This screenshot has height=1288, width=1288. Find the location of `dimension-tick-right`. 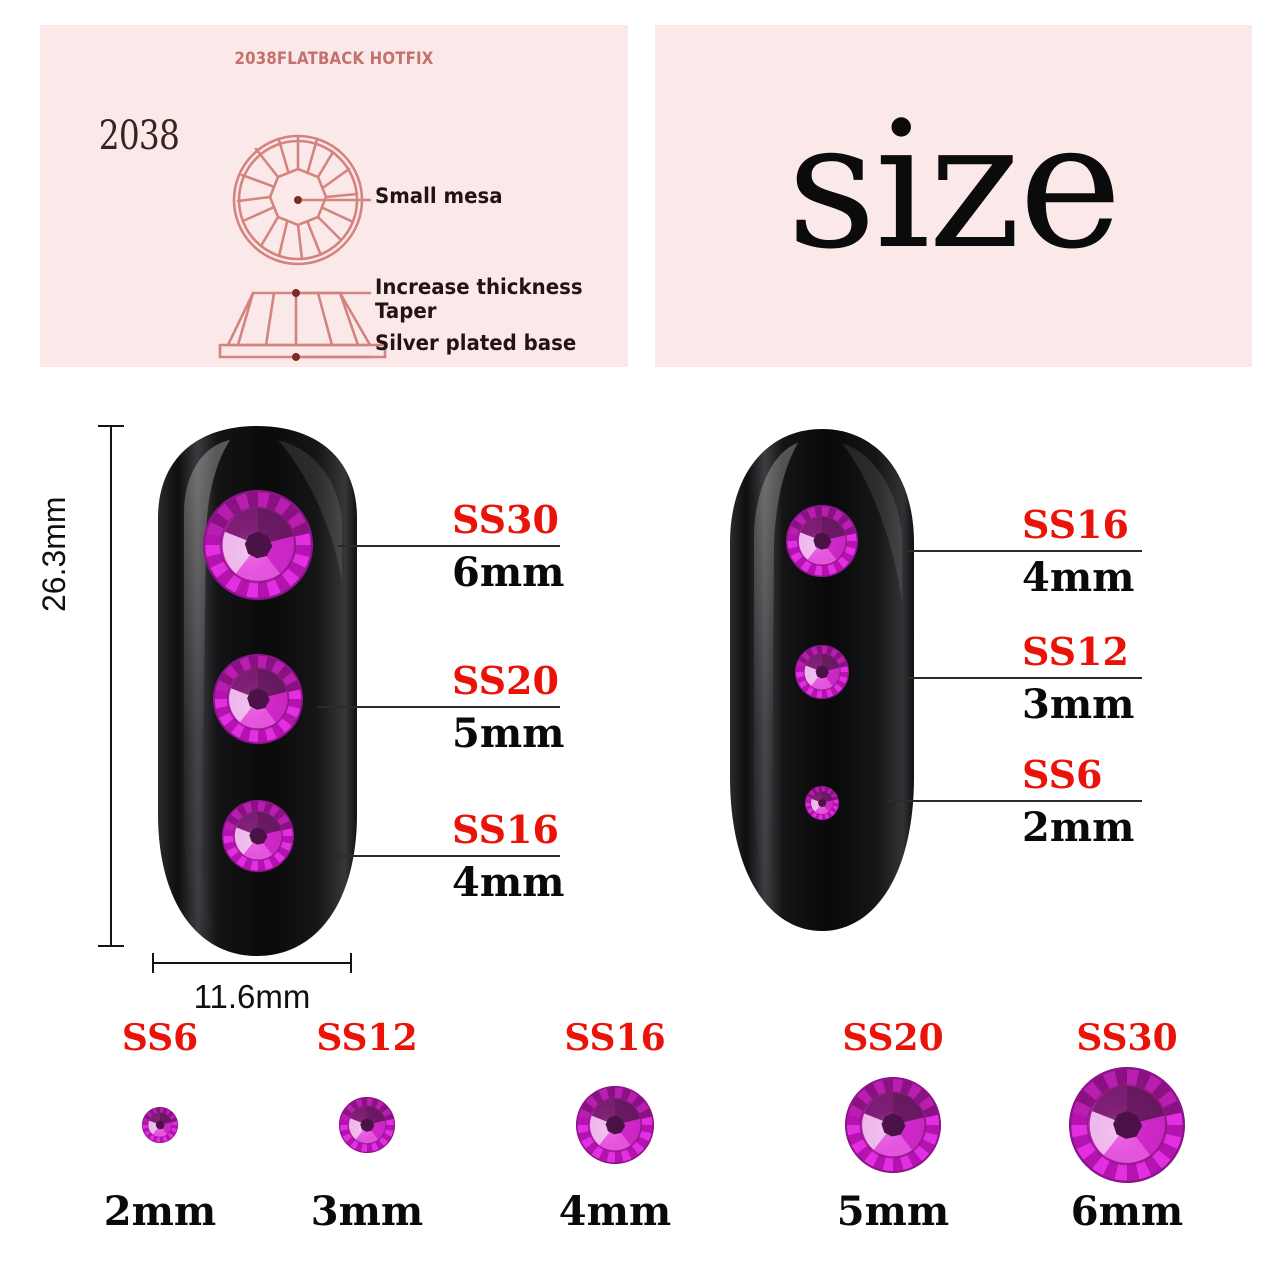

dimension-tick-right is located at coordinates (351, 963).